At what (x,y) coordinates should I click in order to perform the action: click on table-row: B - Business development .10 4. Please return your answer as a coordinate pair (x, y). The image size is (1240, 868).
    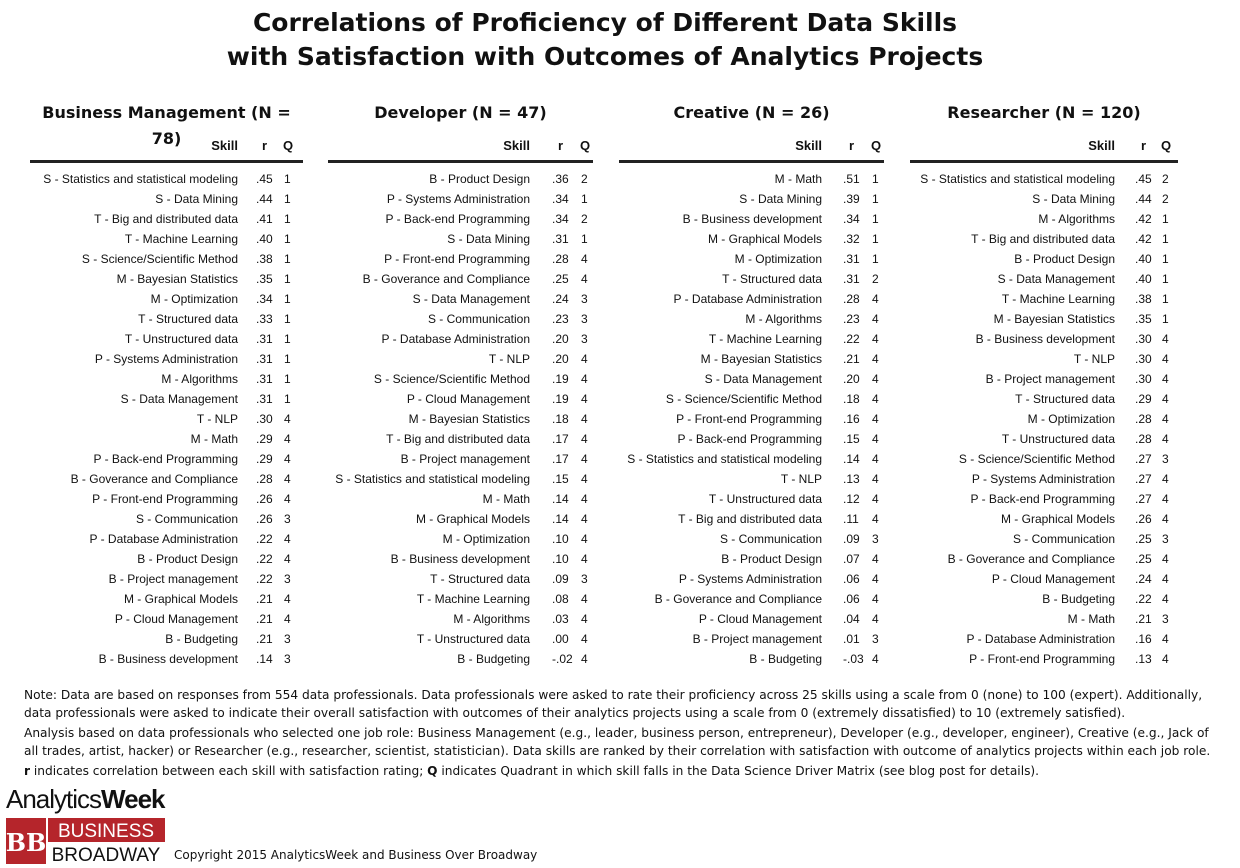
    Looking at the image, I should click on (460, 559).